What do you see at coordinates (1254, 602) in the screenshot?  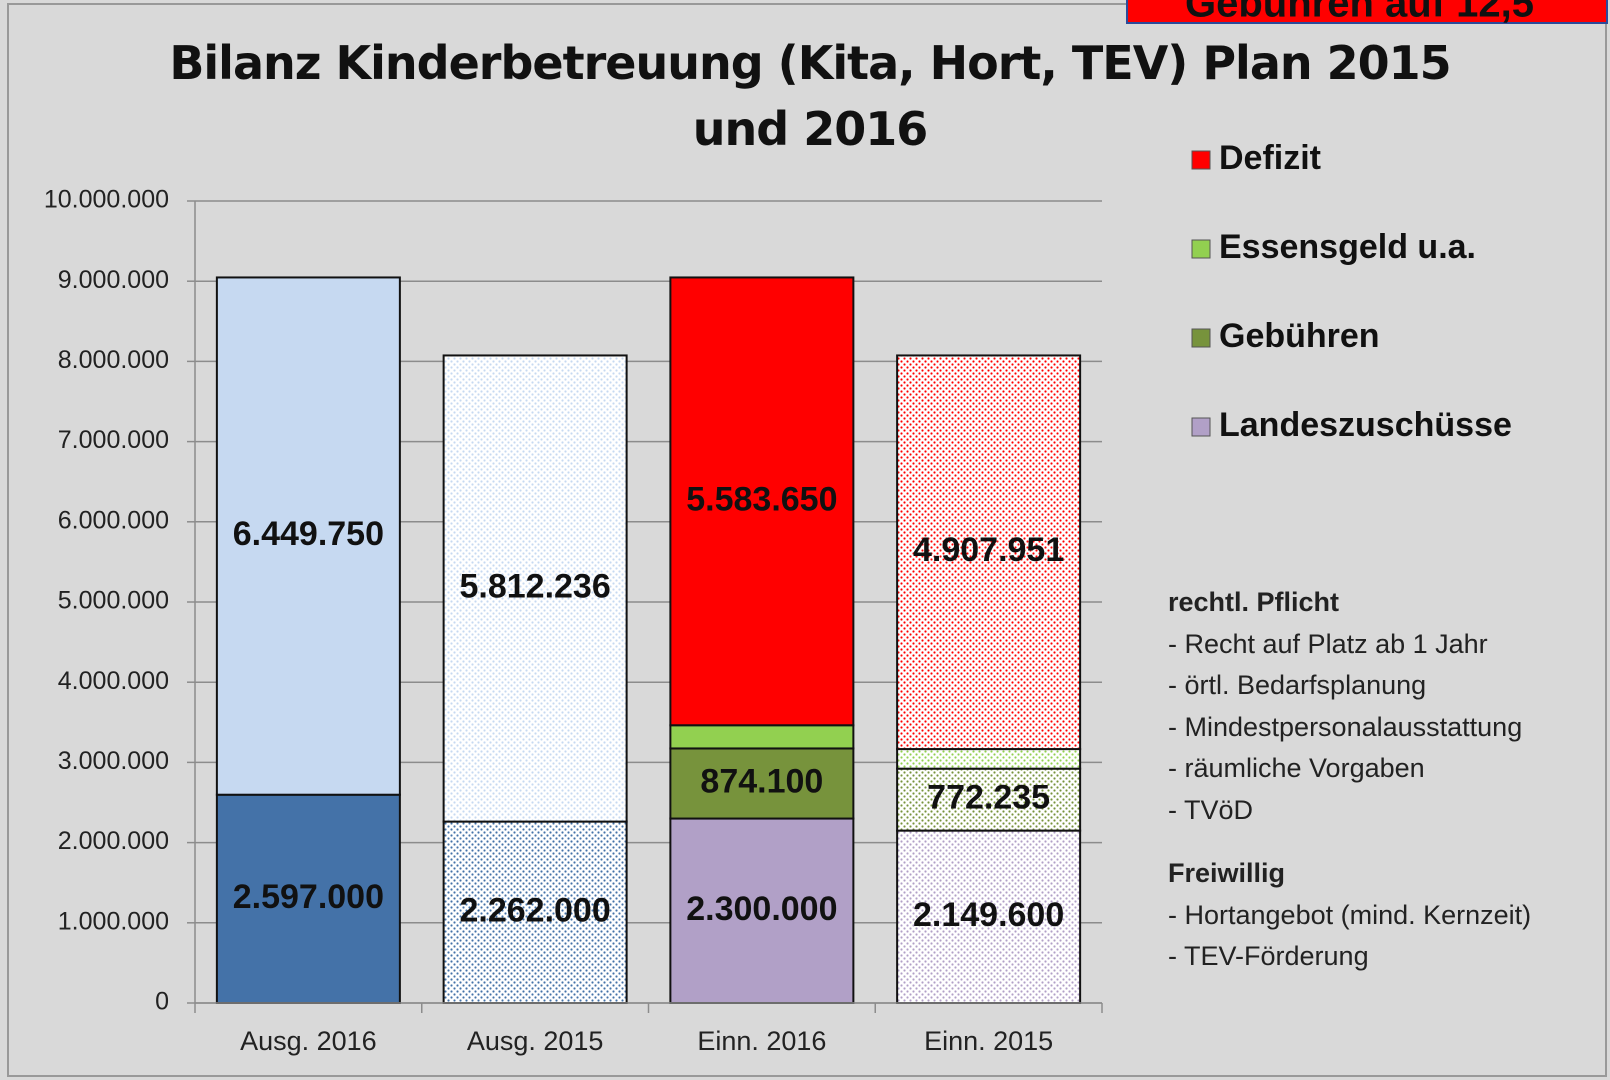 I see `note-heading: rechtl. Pflicht` at bounding box center [1254, 602].